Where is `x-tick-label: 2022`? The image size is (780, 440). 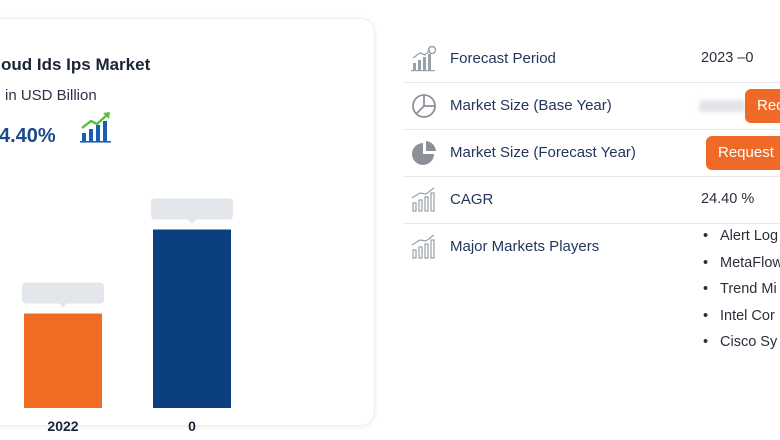 x-tick-label: 2022 is located at coordinates (62, 426).